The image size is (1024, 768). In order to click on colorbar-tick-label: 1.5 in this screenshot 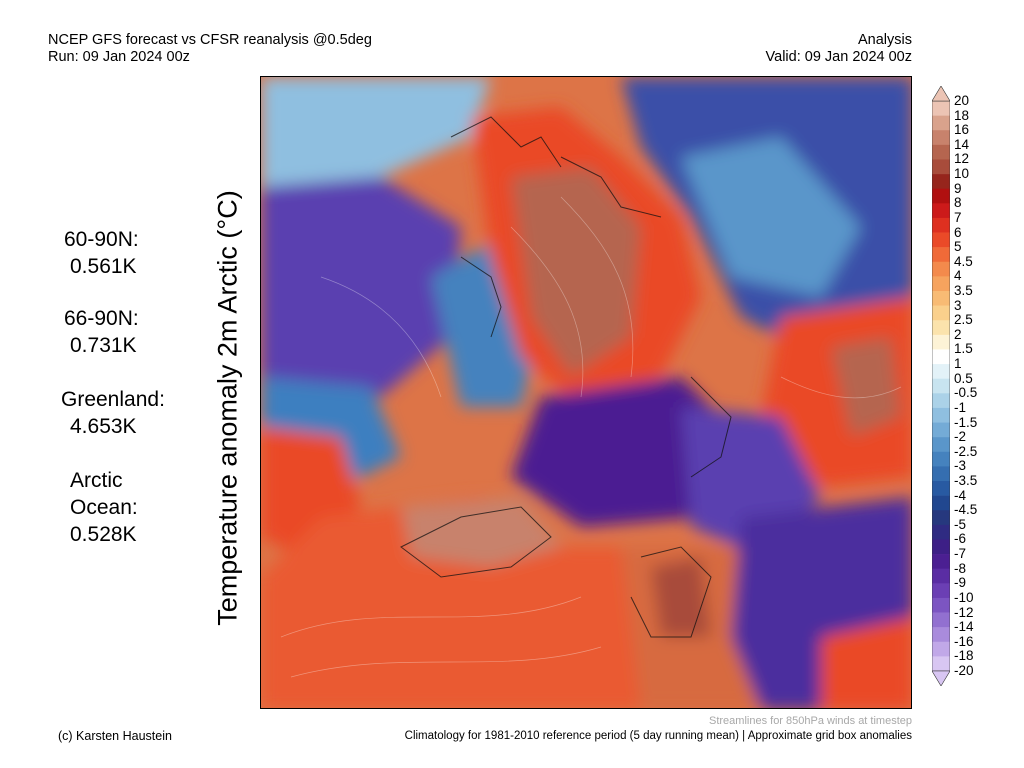, I will do `click(963, 349)`.